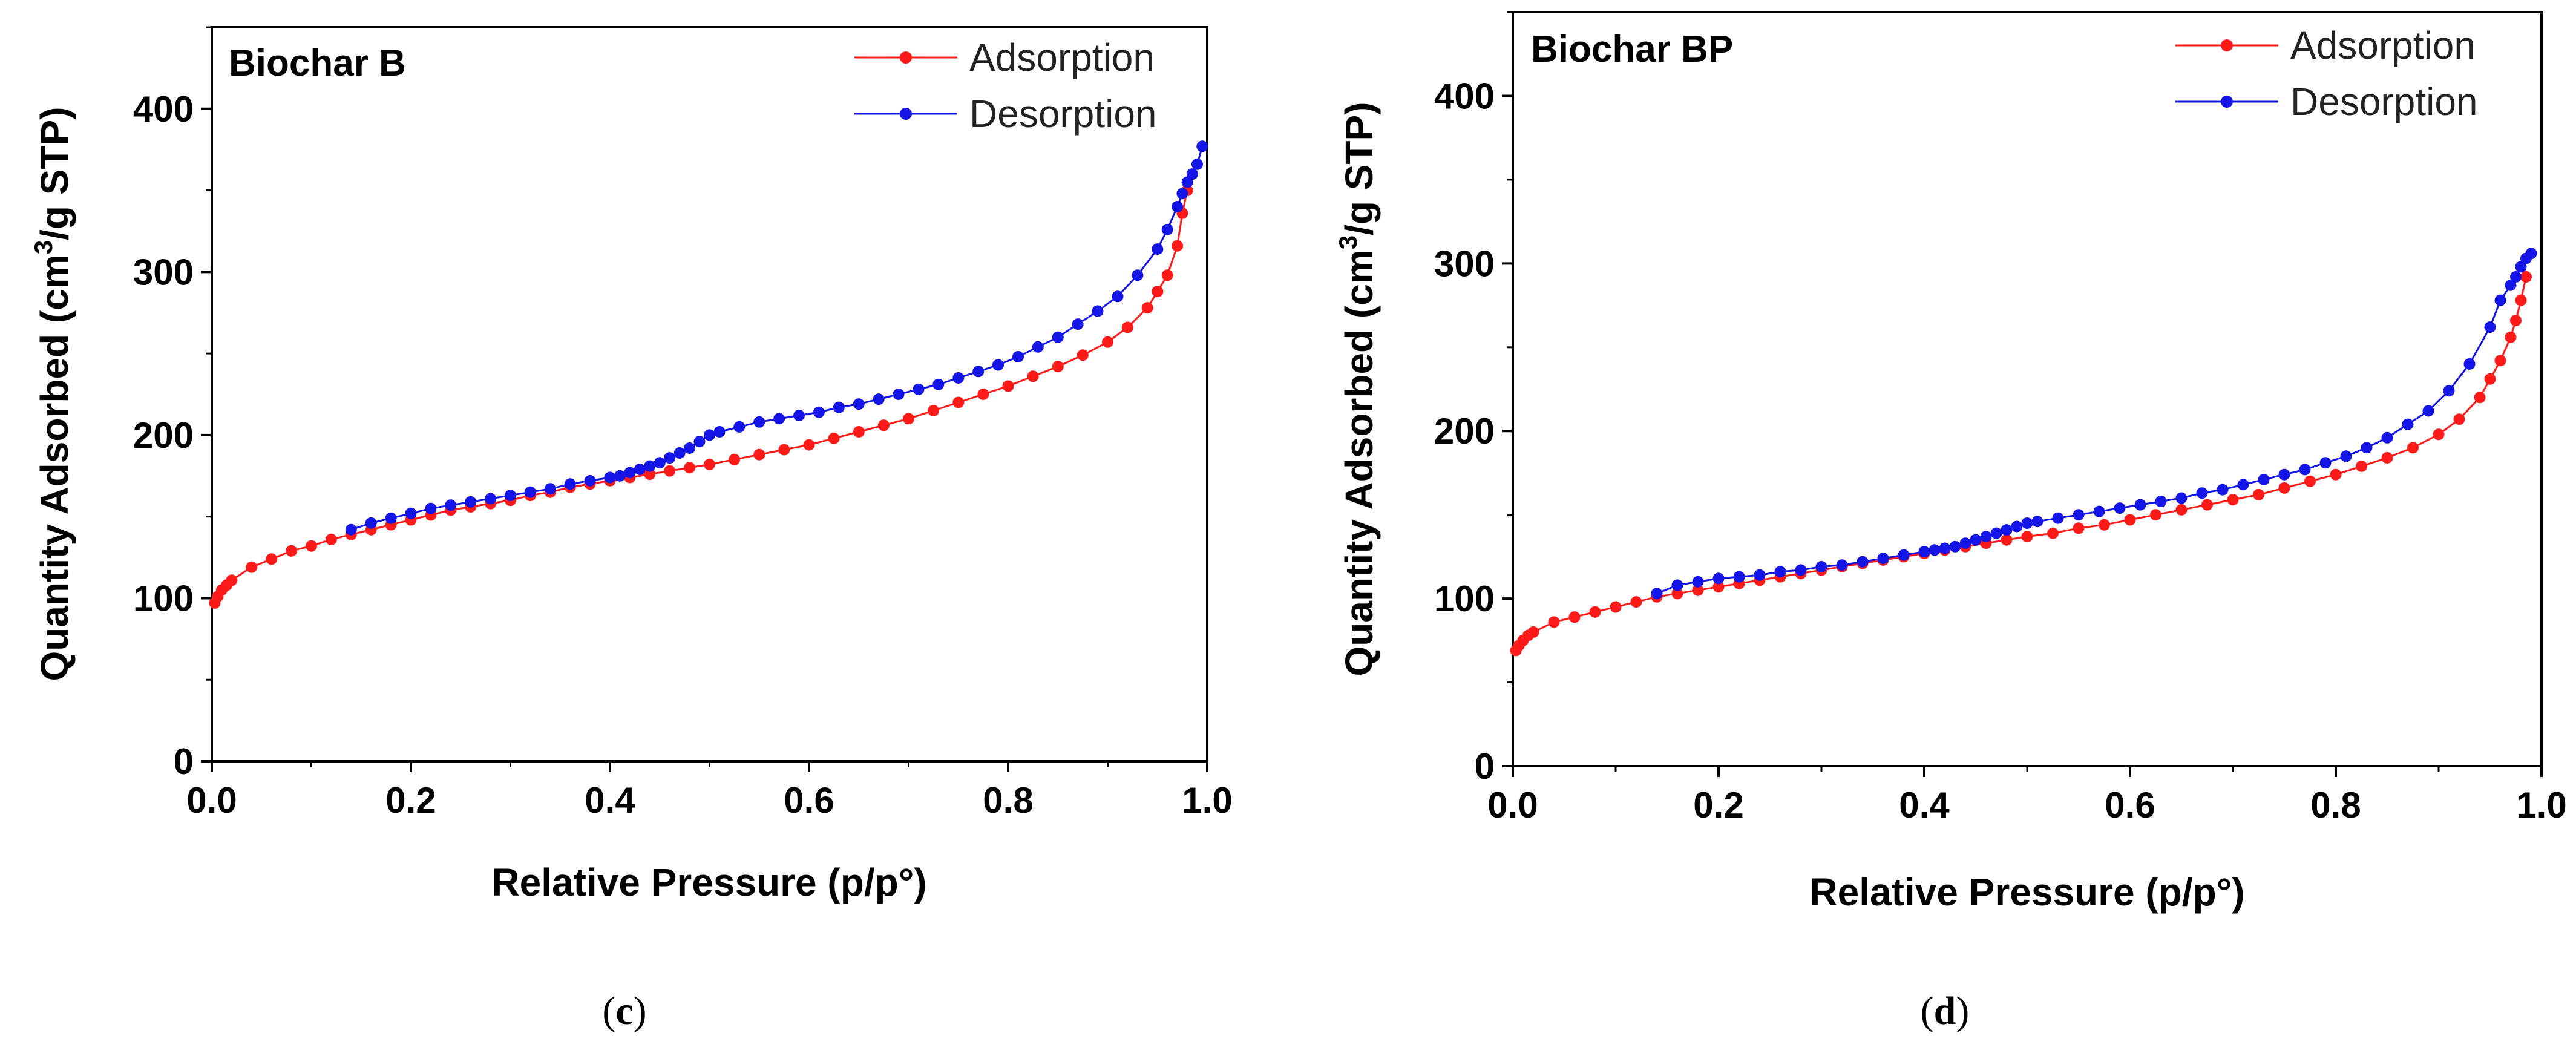  Describe the element at coordinates (1005, 86) in the screenshot. I see `legend: Adsorption Desorption` at that location.